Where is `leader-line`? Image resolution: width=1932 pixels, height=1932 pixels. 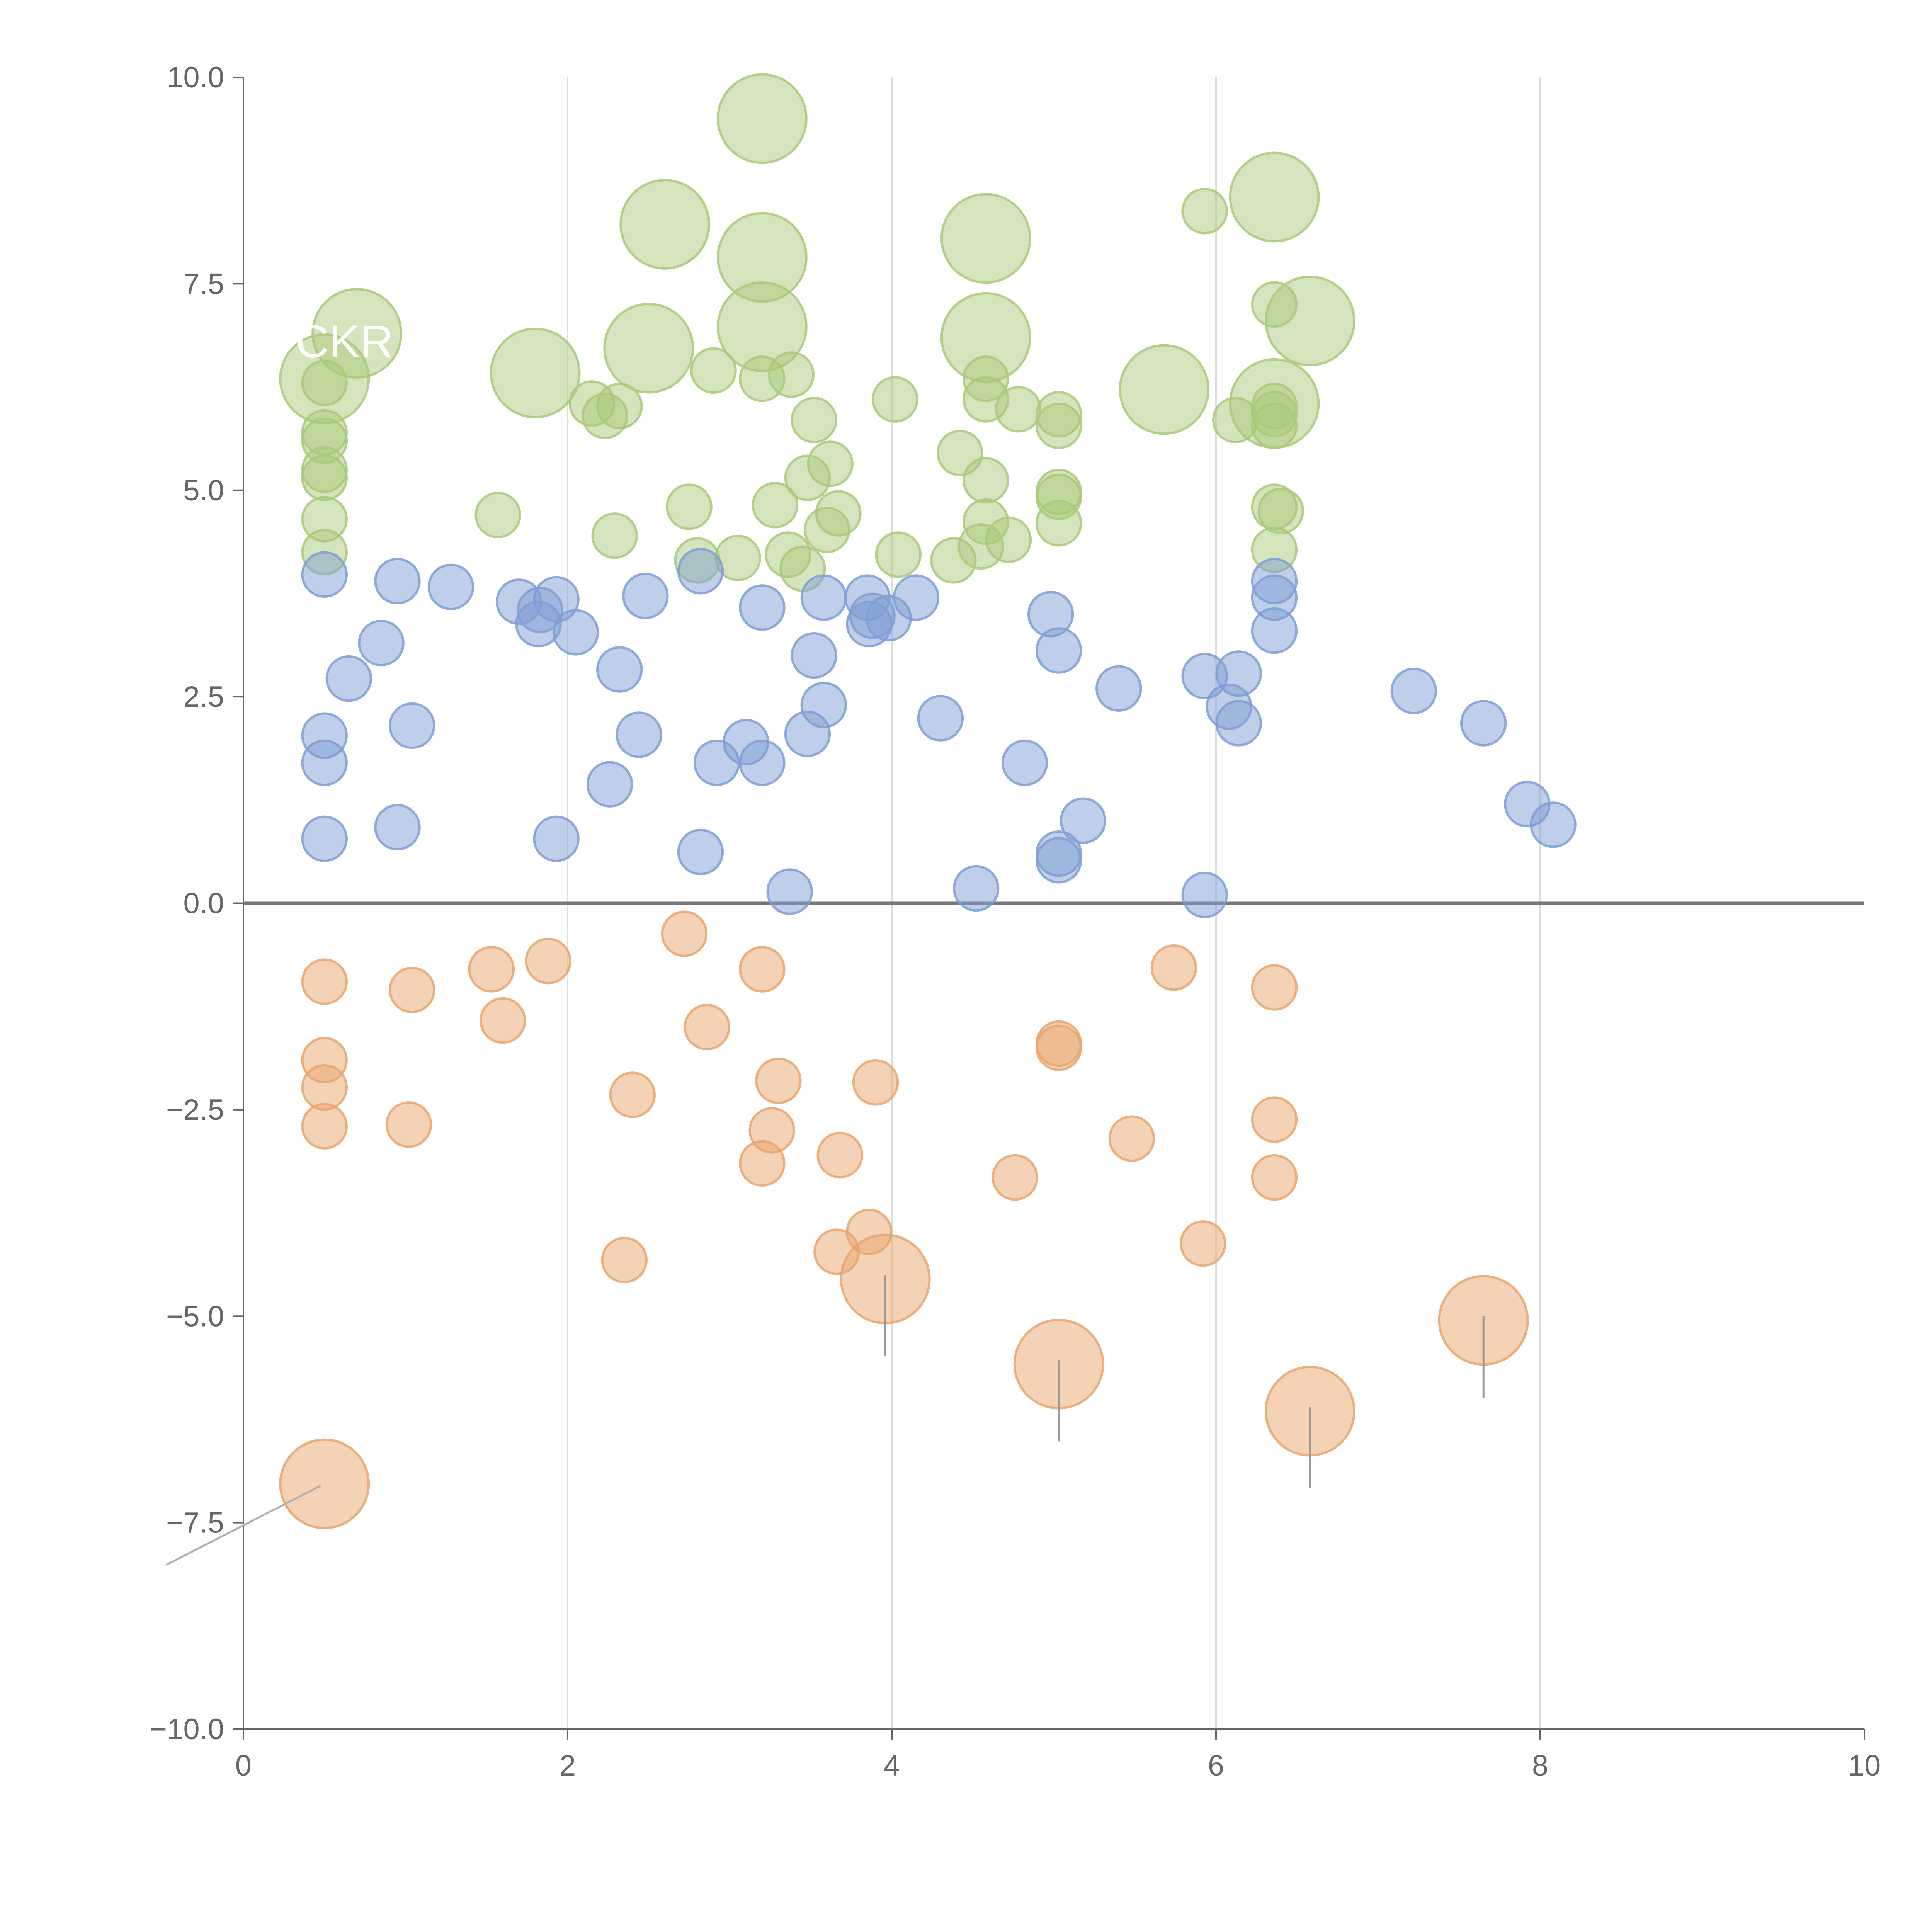
leader-line is located at coordinates (243, 1525).